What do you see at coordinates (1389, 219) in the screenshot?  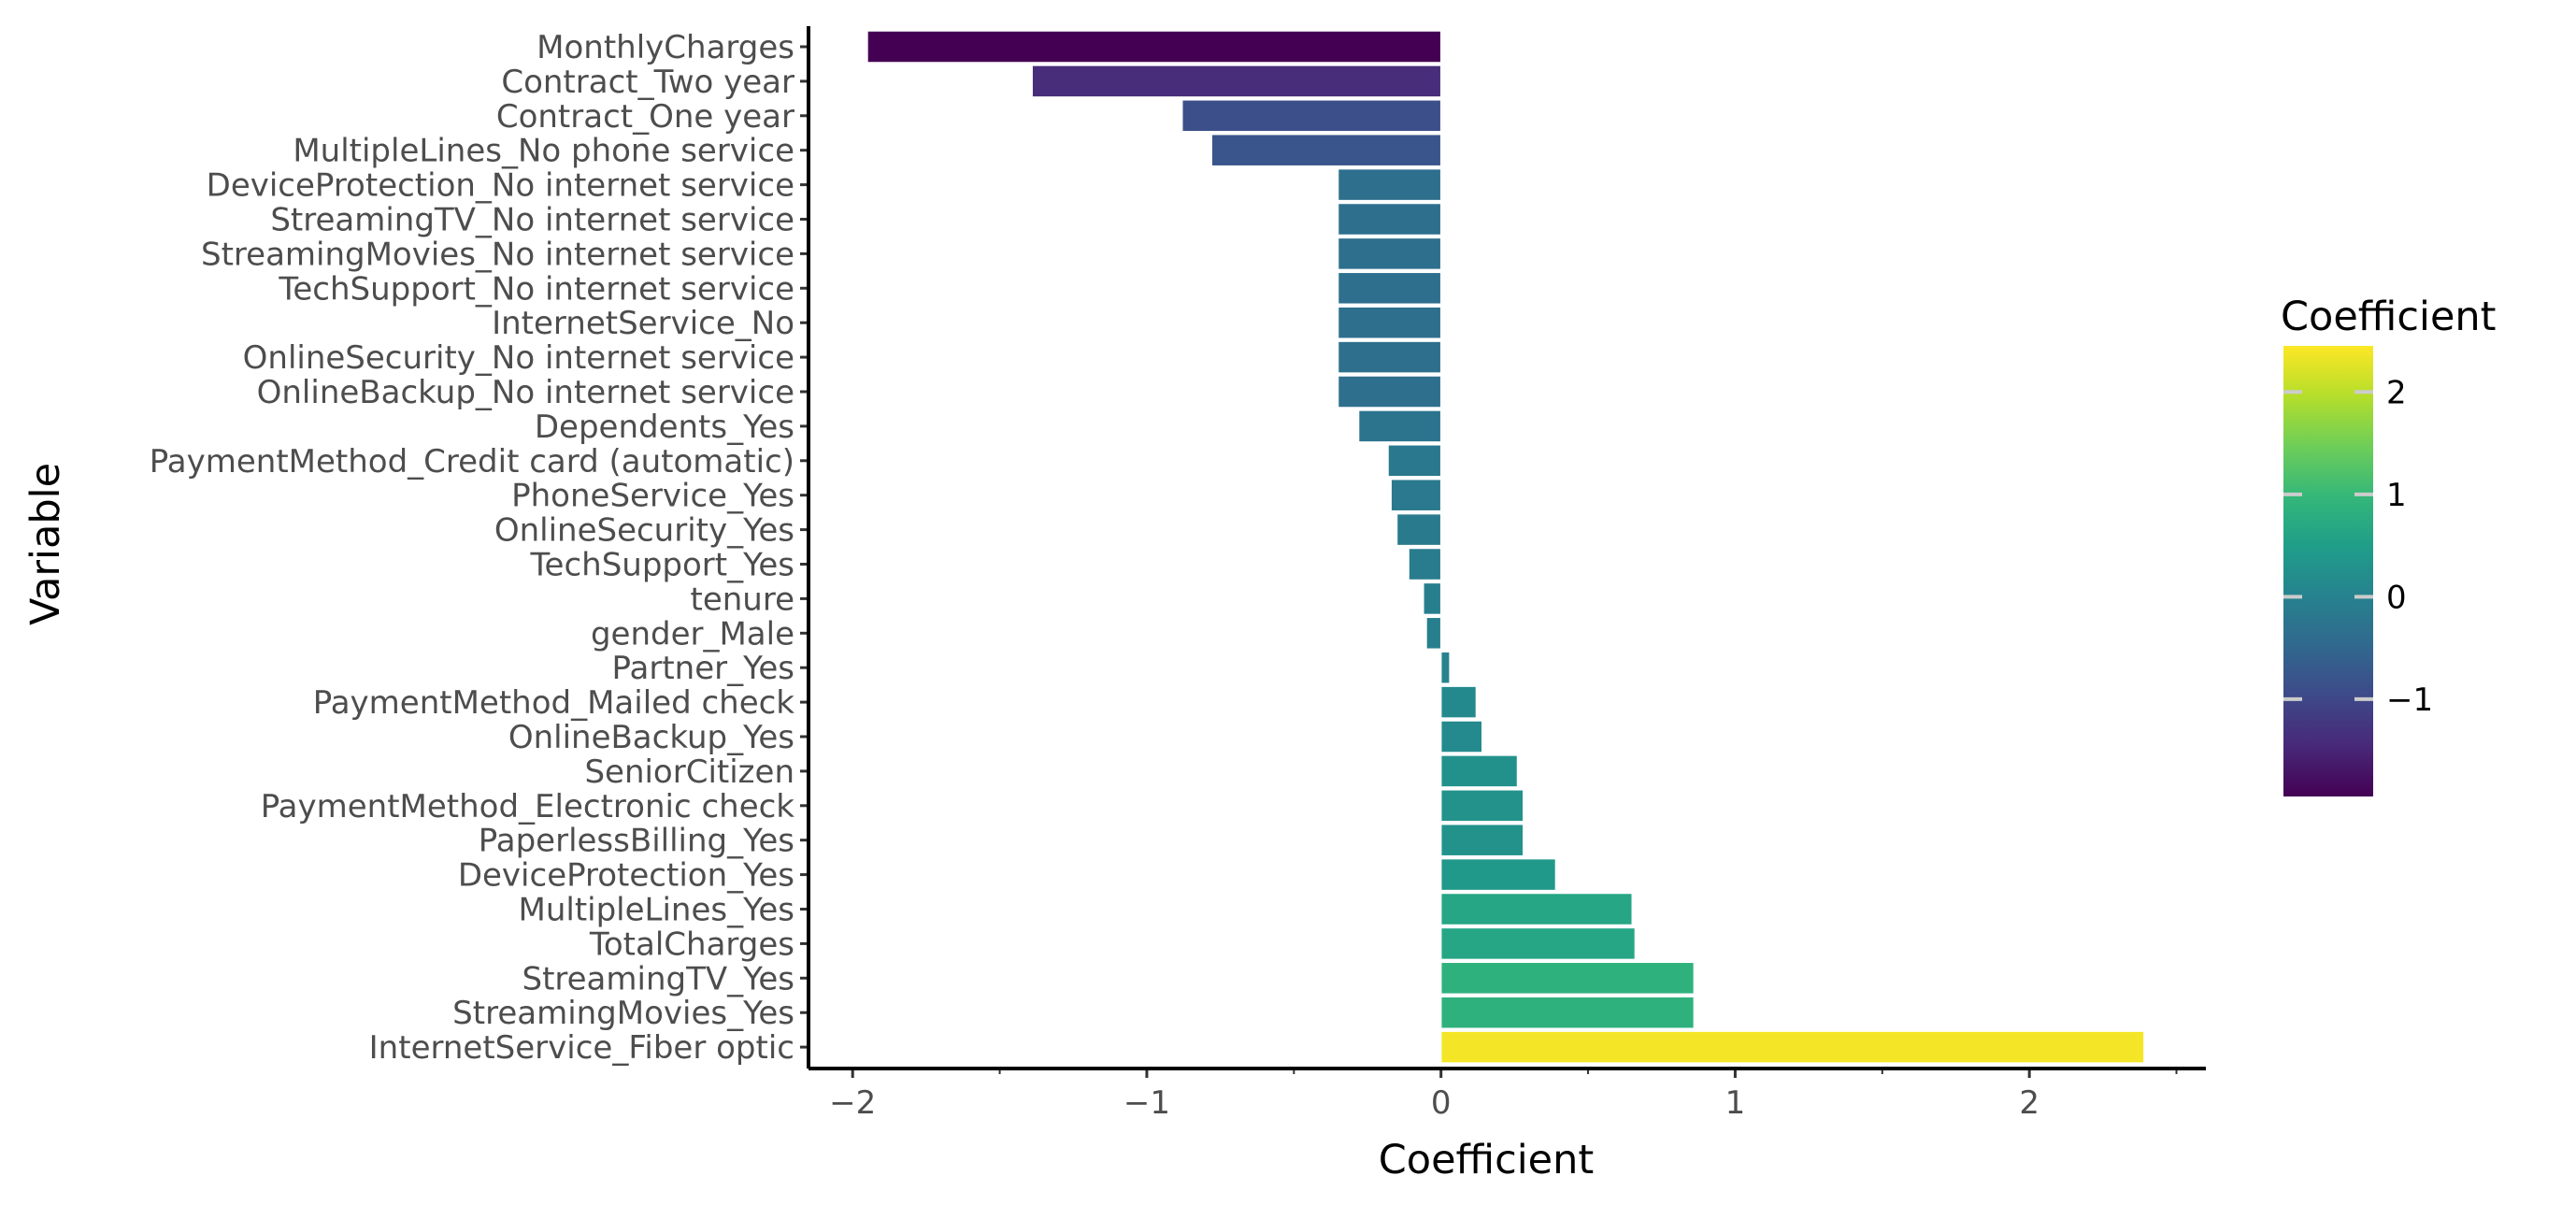 I see `bar-streamingtv-no-internet-service` at bounding box center [1389, 219].